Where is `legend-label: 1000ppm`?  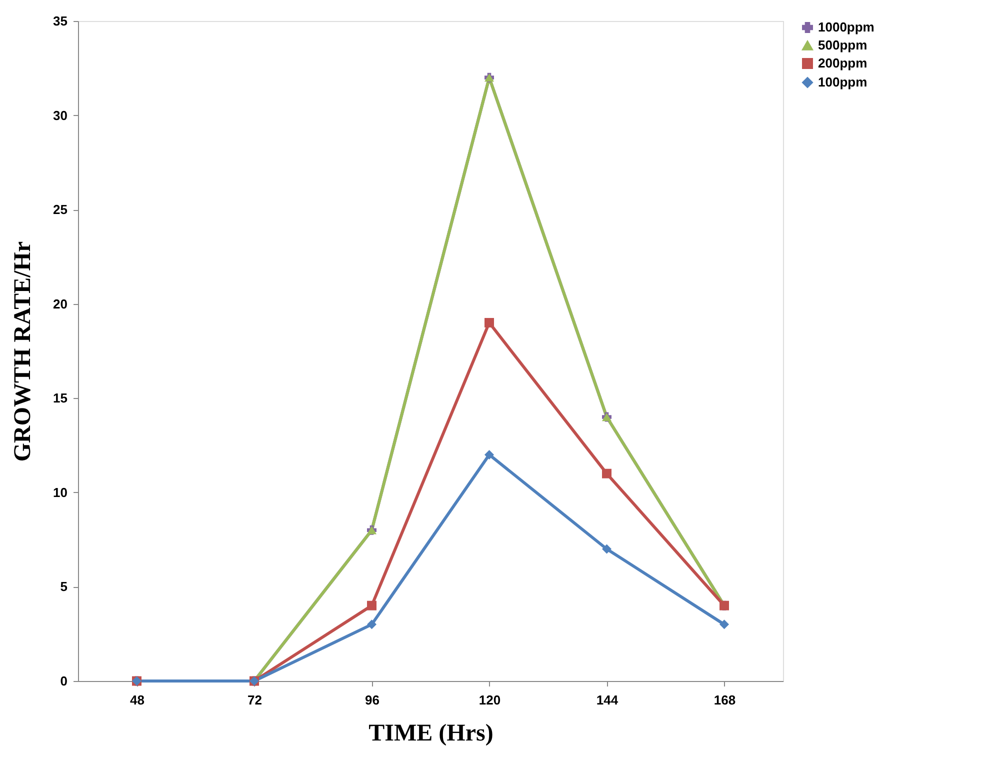
legend-label: 1000ppm is located at coordinates (846, 27).